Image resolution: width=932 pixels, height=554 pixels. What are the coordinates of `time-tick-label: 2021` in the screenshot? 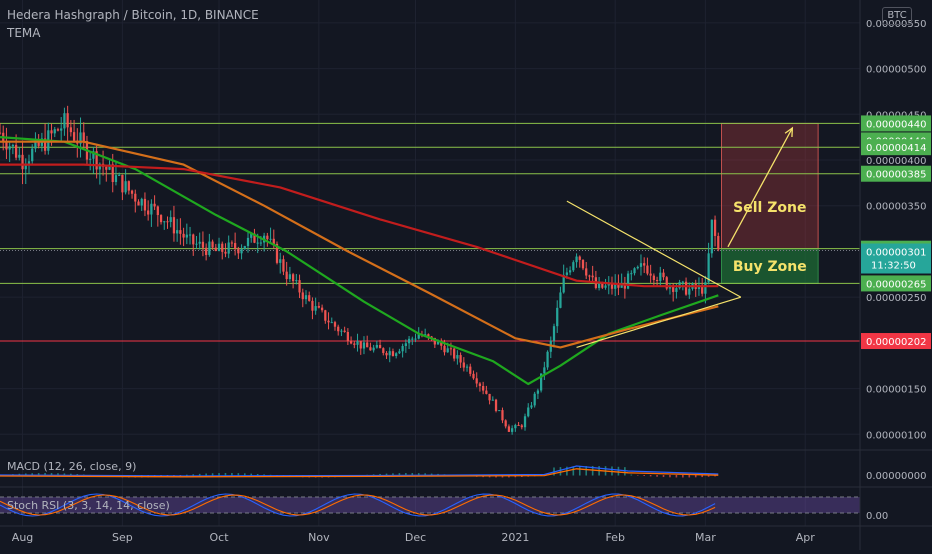 It's located at (515, 537).